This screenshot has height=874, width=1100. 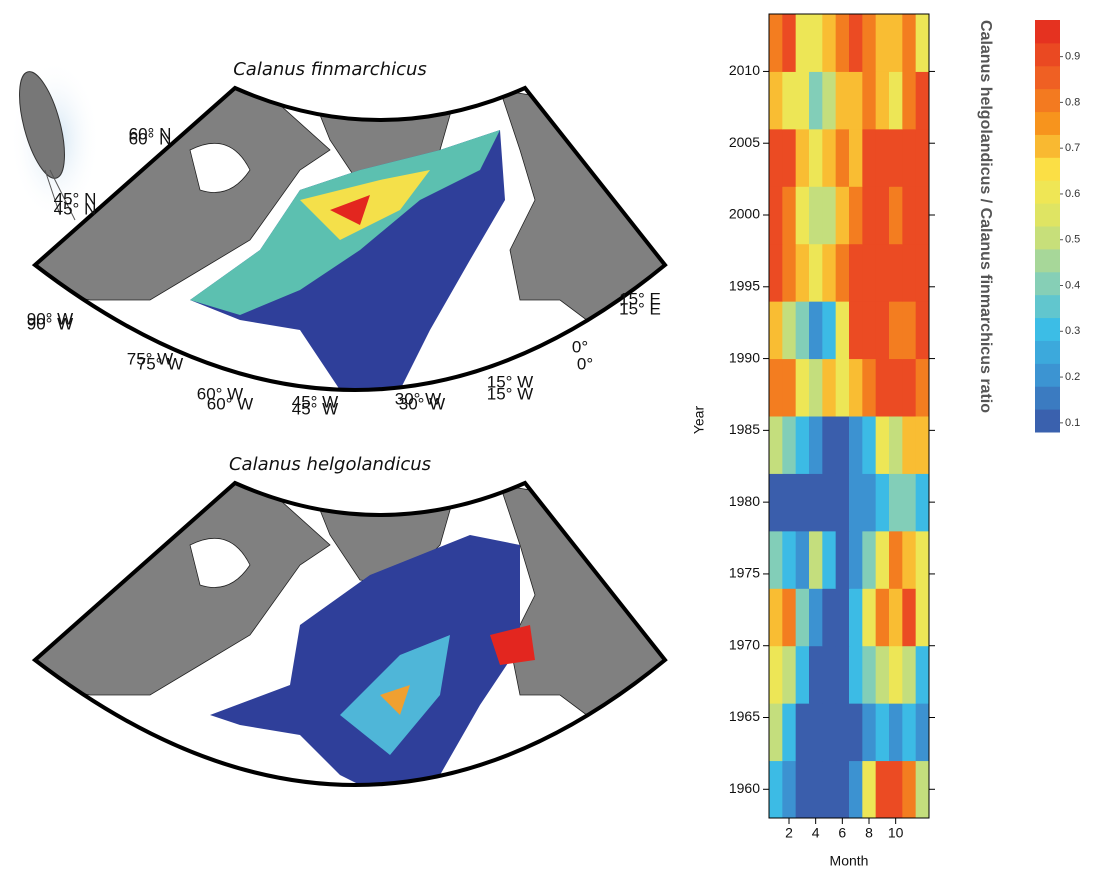 What do you see at coordinates (744, 142) in the screenshot?
I see `y-tick-label: 2005` at bounding box center [744, 142].